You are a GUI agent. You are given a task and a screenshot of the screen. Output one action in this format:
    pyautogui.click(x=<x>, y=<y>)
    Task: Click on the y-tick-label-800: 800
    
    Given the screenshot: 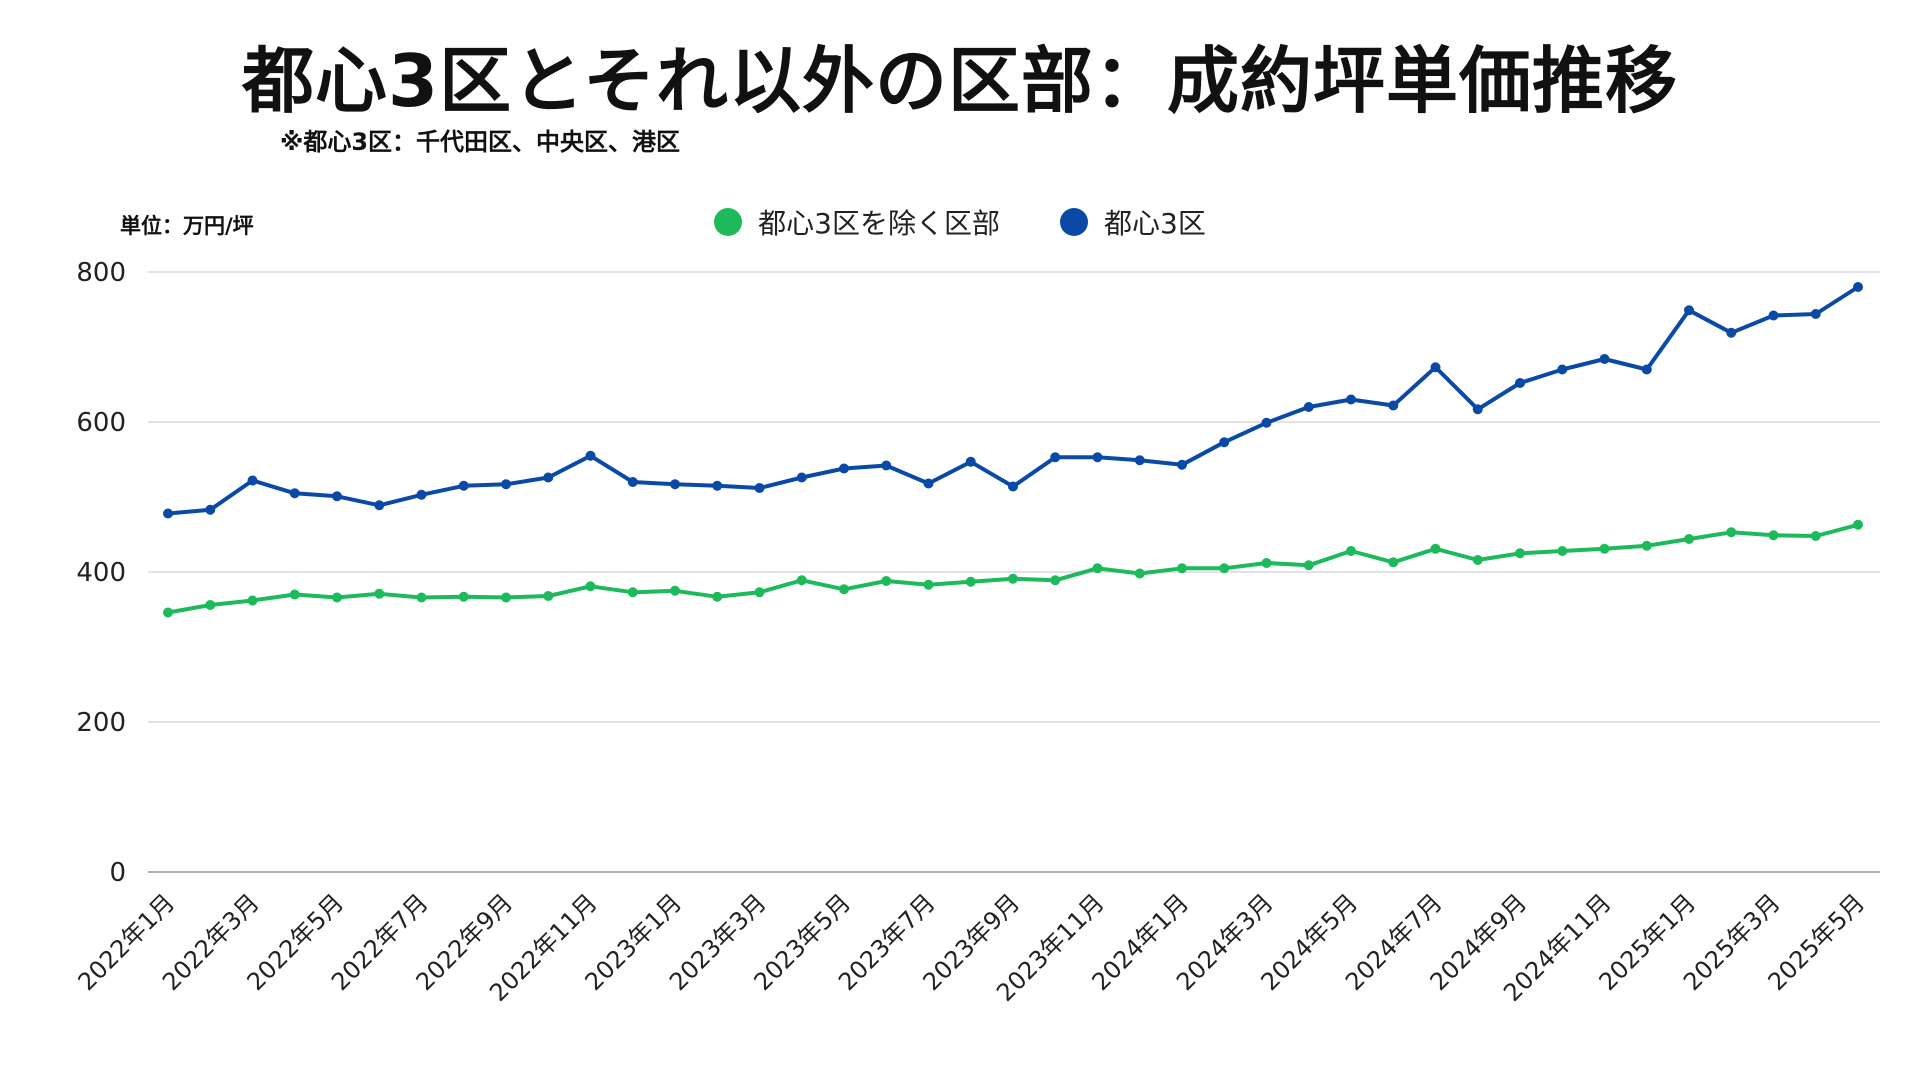 What is the action you would take?
    pyautogui.click(x=101, y=273)
    